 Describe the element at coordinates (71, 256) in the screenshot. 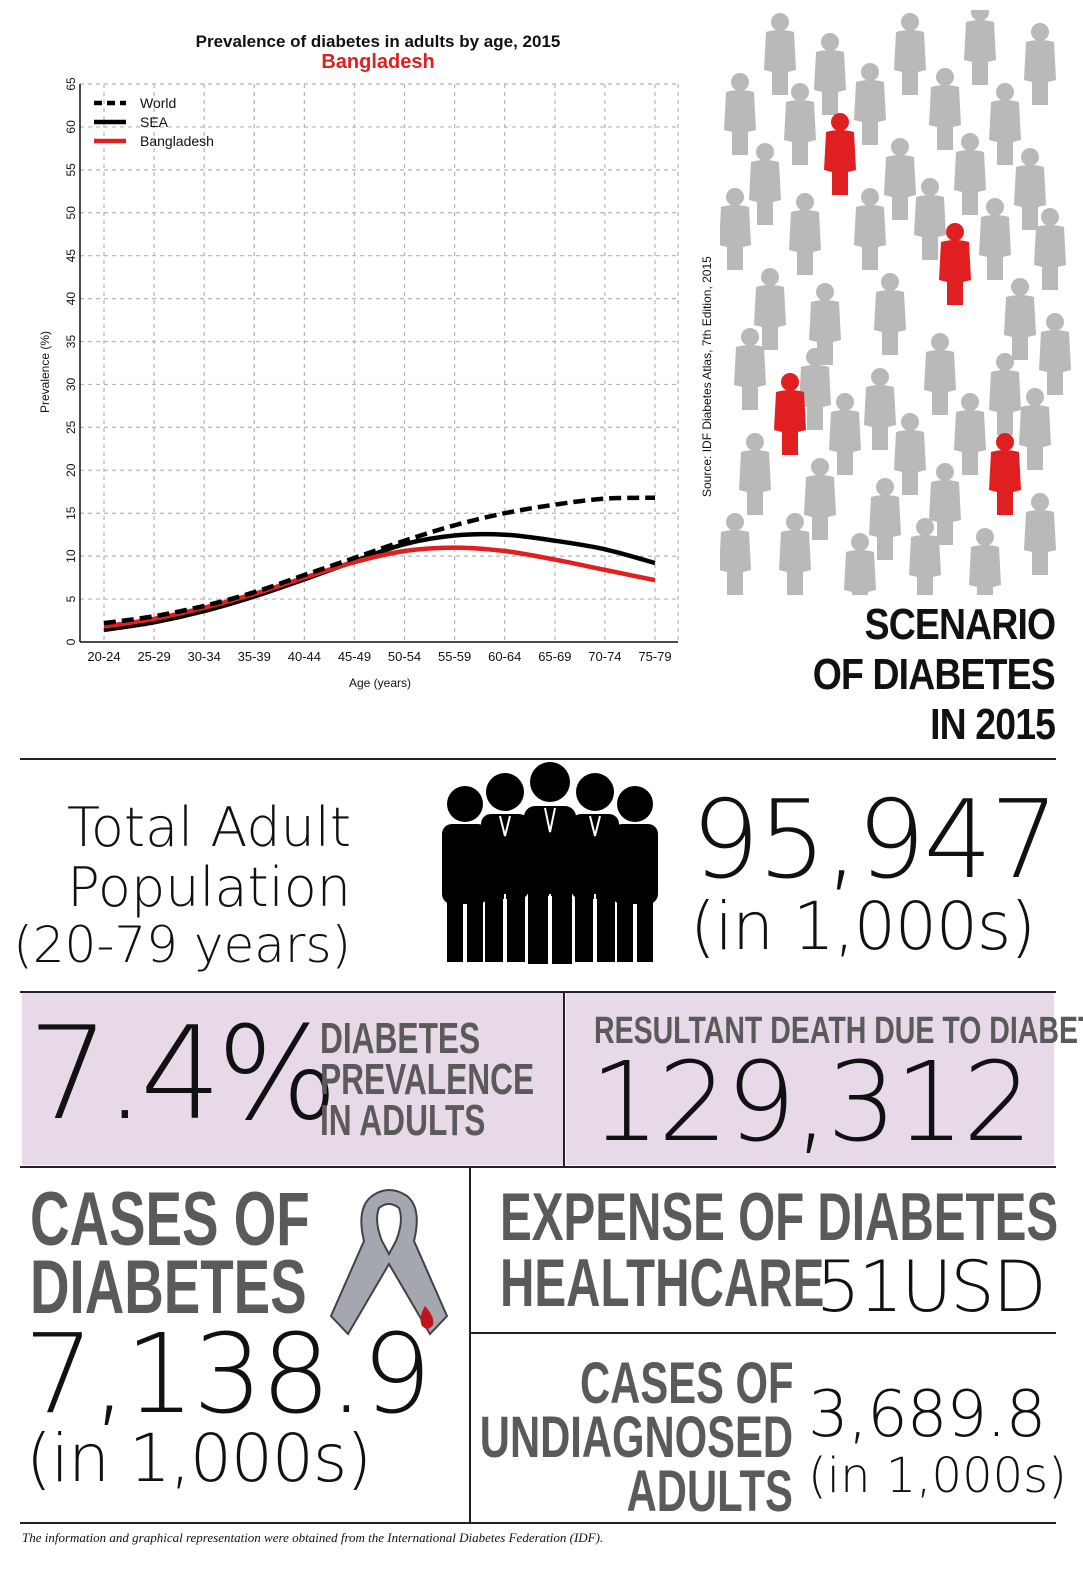

I see `y-tick-label: 45` at that location.